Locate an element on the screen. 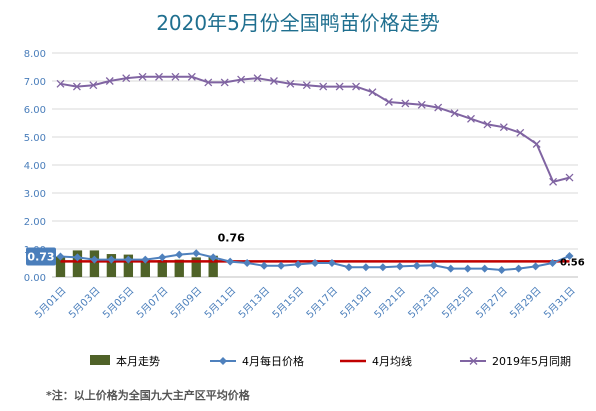  x-tick-label: 5月11日 is located at coordinates (220, 303).